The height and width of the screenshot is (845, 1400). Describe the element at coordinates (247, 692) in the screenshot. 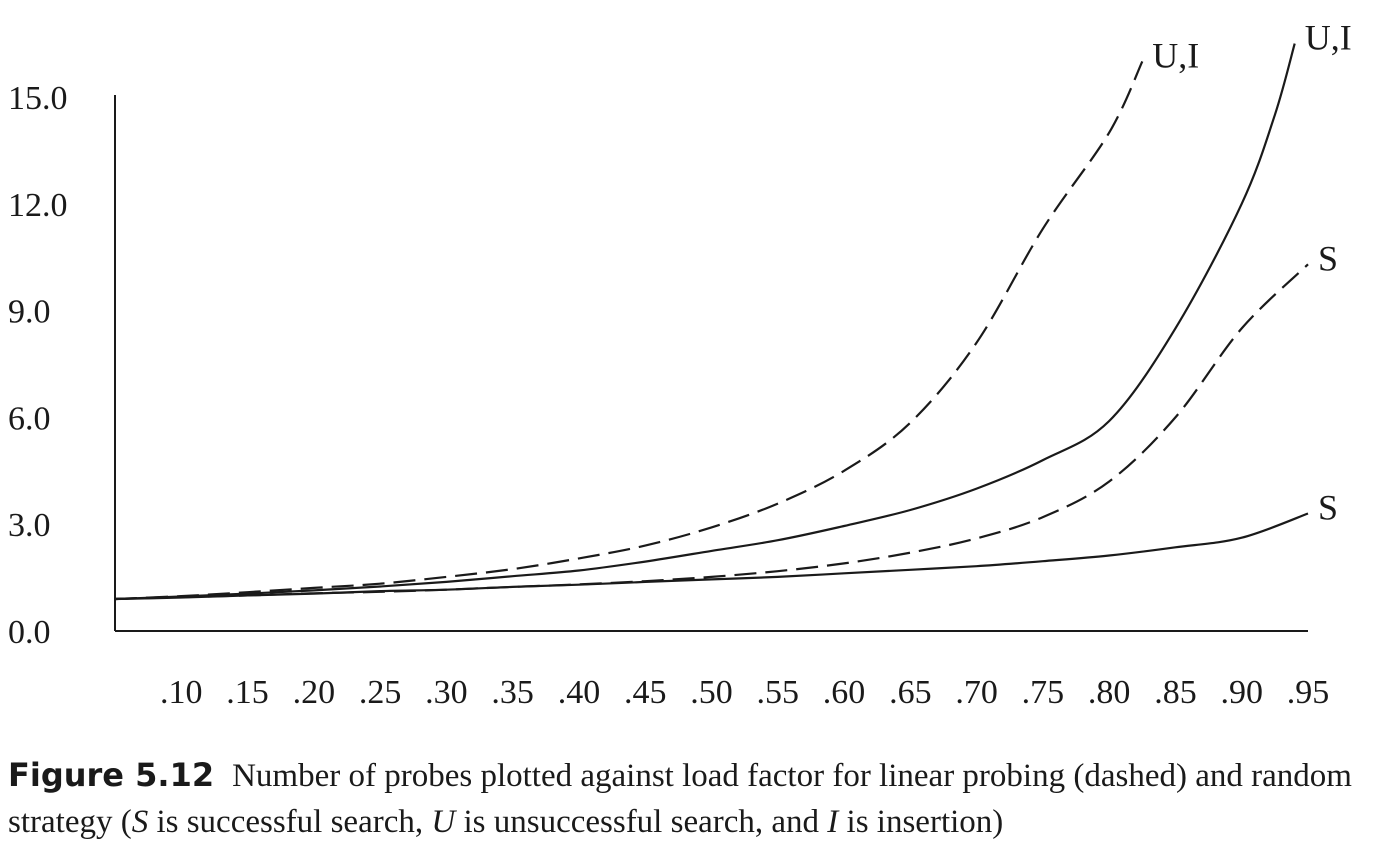

I see `x-tick-label: .15` at that location.